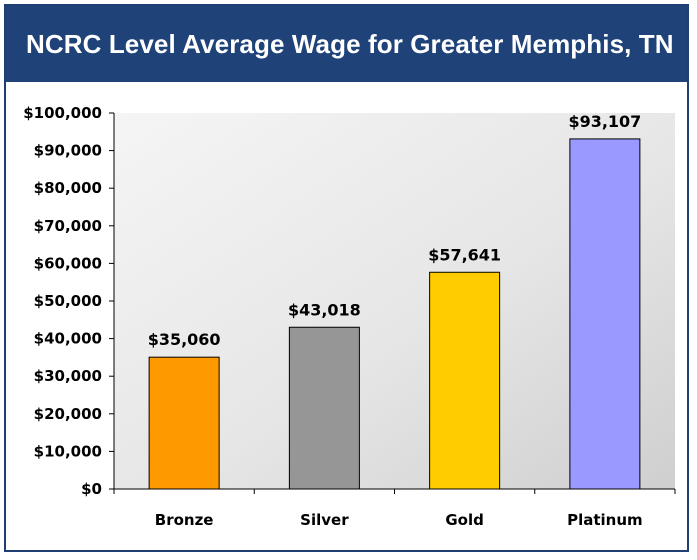  Describe the element at coordinates (464, 520) in the screenshot. I see `x-tick-label-gold: Gold` at that location.